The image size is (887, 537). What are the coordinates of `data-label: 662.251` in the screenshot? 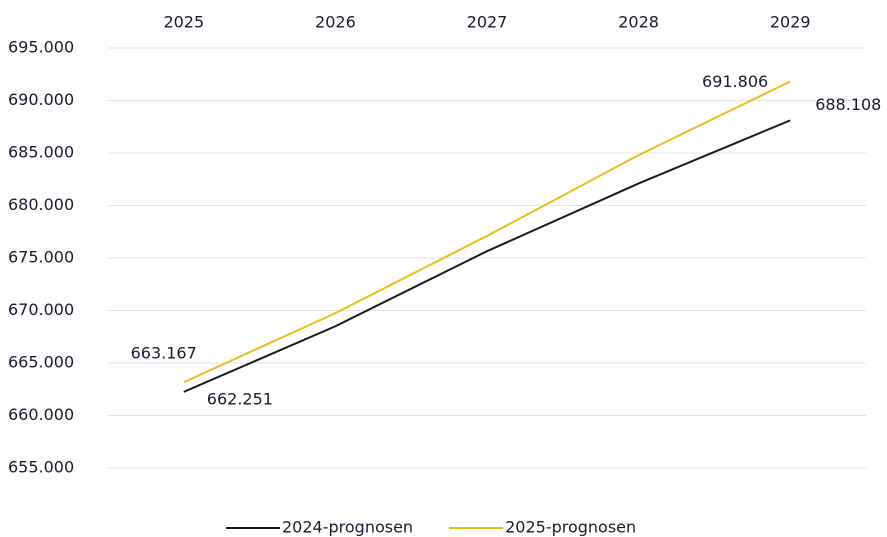 It's located at (240, 398).